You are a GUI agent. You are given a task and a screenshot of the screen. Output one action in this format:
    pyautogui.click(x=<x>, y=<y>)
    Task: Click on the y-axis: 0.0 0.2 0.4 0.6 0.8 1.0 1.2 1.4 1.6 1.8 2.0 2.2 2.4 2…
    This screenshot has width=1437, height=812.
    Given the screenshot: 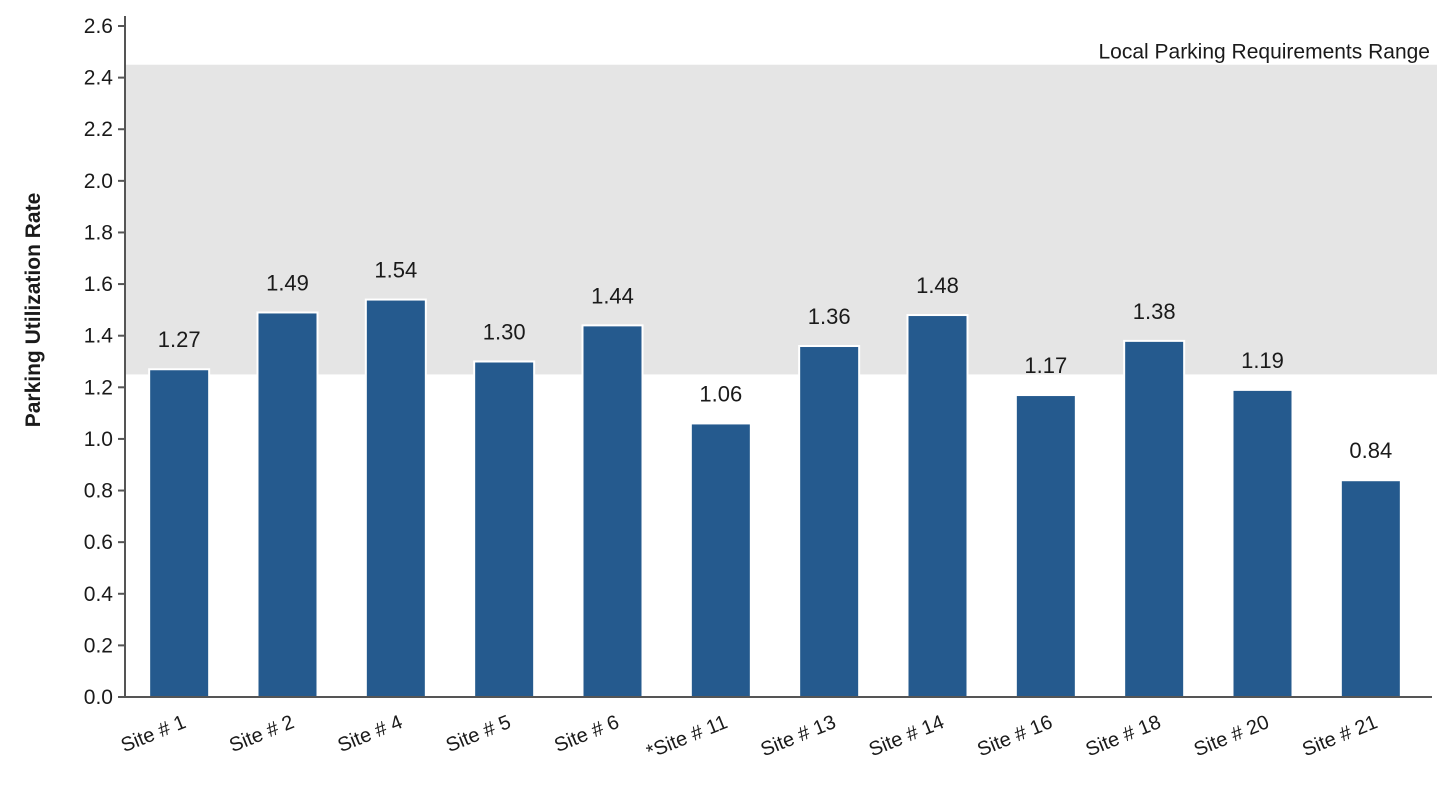 What is the action you would take?
    pyautogui.click(x=105, y=362)
    